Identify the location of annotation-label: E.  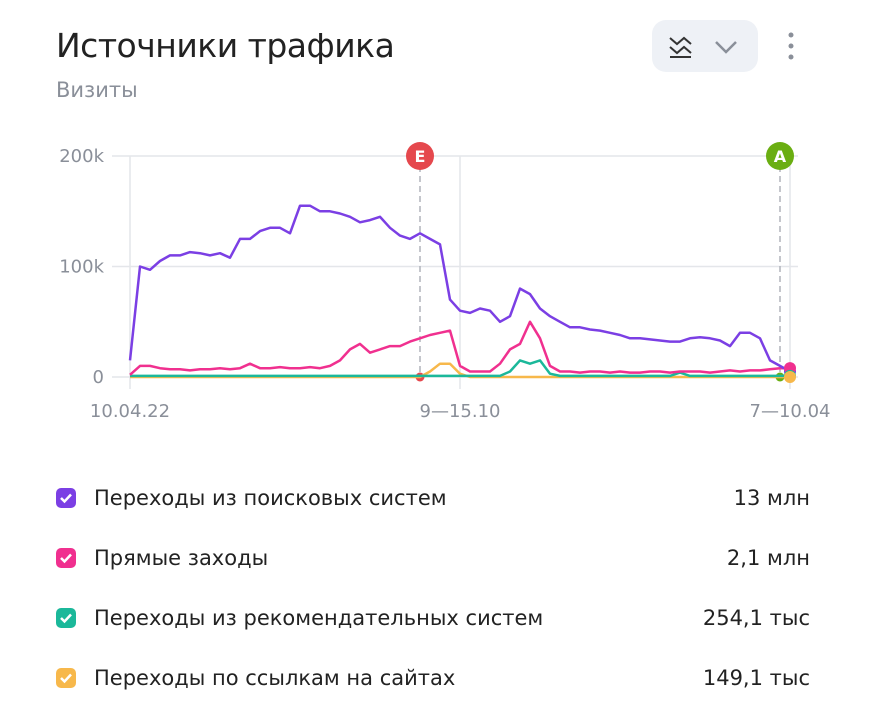
(420, 156).